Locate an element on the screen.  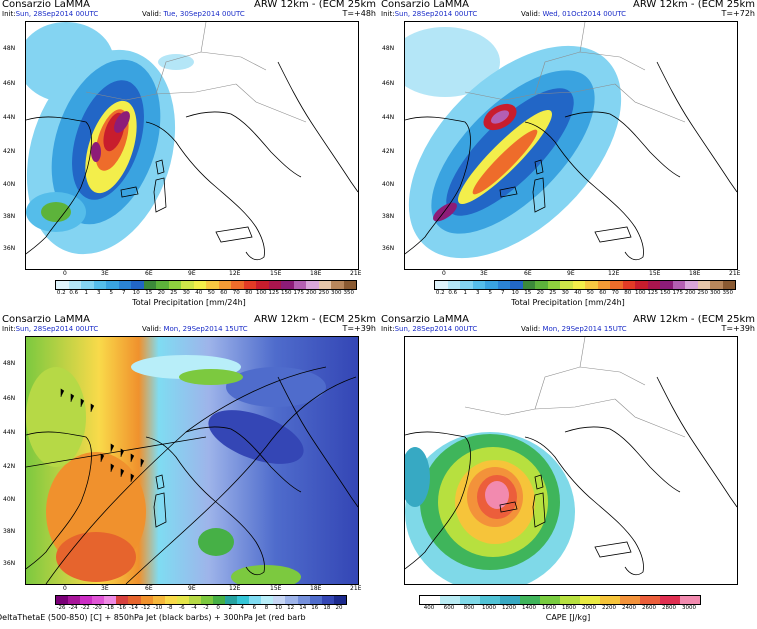
colorbar-tick-label: 125 is located at coordinates (653, 293).